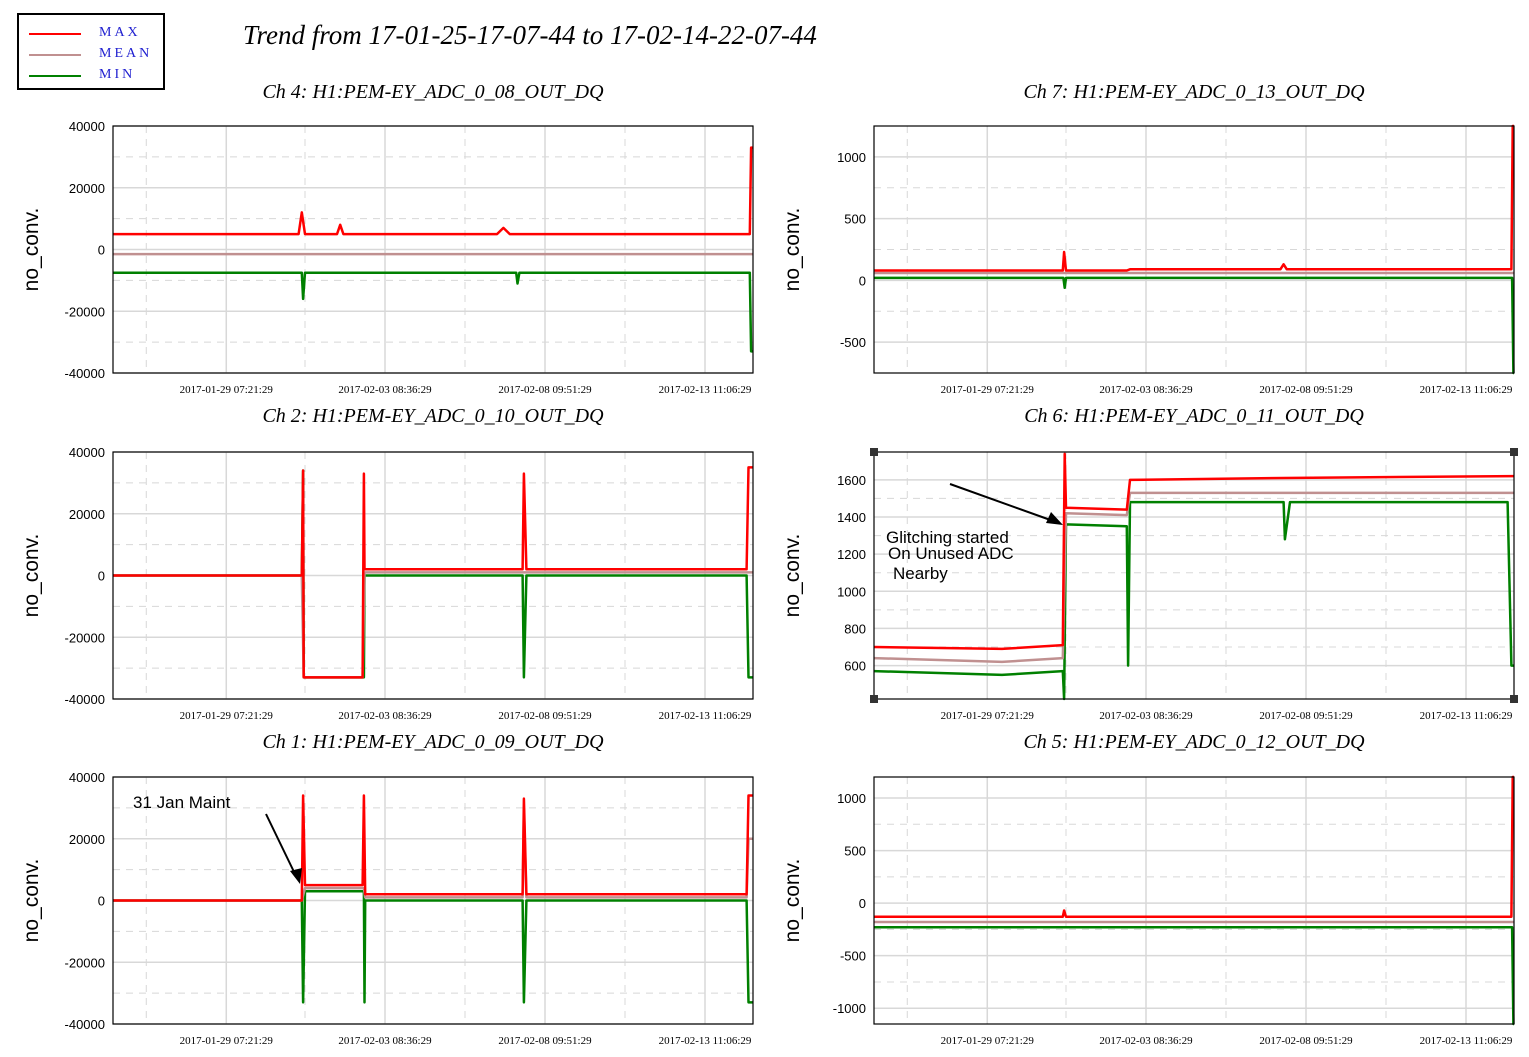 Image resolution: width=1529 pixels, height=1057 pixels. What do you see at coordinates (31, 901) in the screenshot?
I see `y-axis-label-ch1: no_conv.` at bounding box center [31, 901].